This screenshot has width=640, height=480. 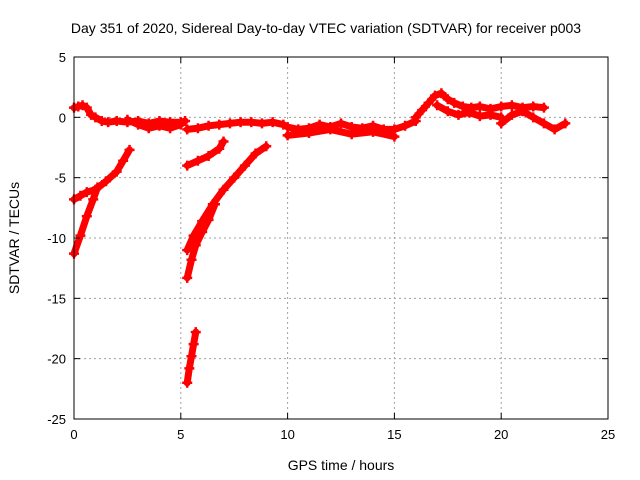 I want to click on y-tick-label: -25, so click(x=56, y=419).